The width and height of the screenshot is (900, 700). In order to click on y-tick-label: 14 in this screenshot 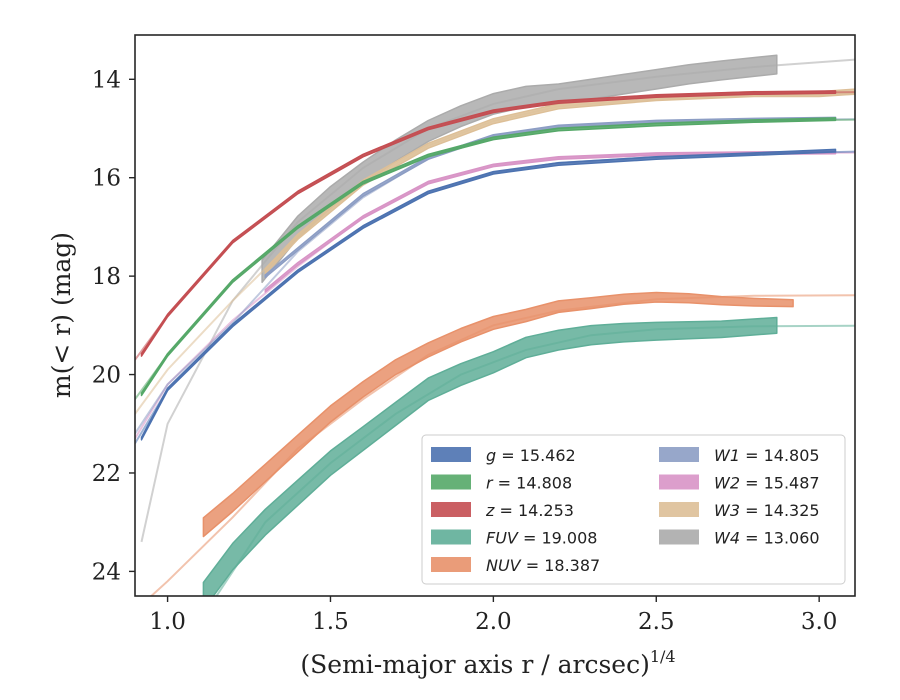, I will do `click(106, 80)`.